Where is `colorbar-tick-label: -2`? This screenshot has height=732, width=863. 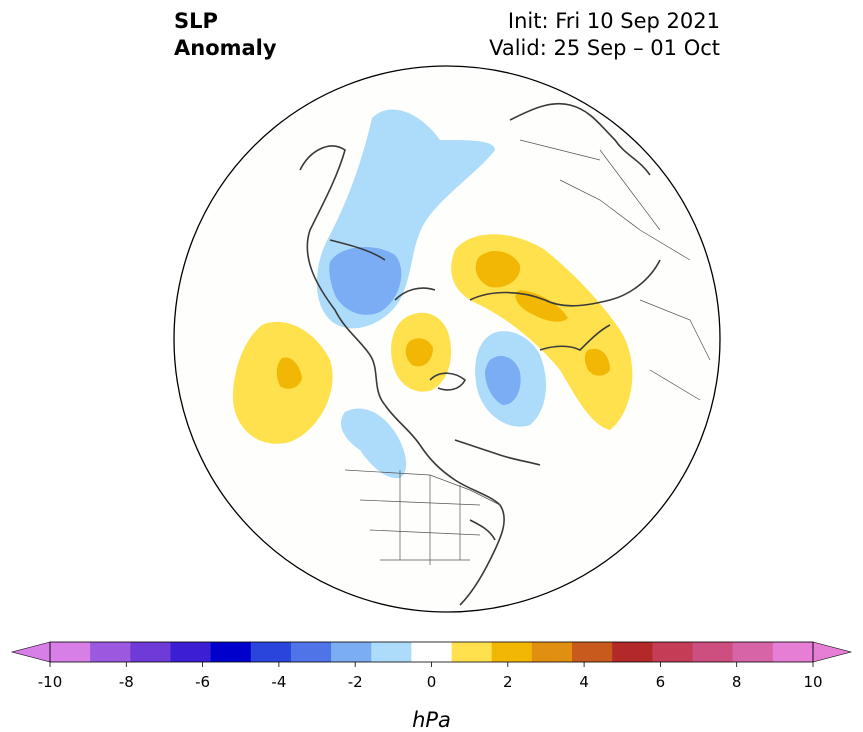
colorbar-tick-label: -2 is located at coordinates (355, 682).